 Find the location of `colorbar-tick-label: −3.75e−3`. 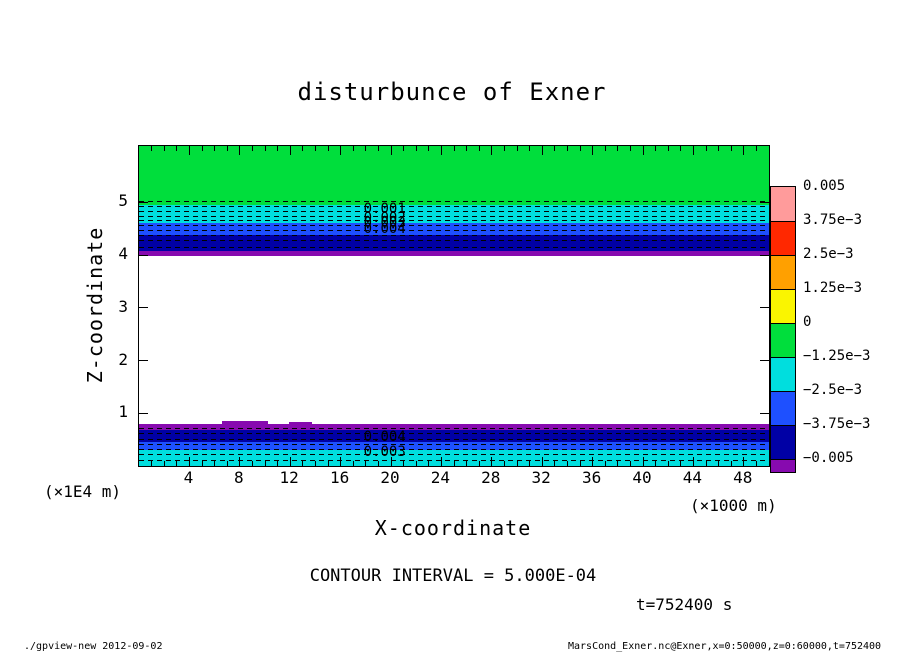

colorbar-tick-label: −3.75e−3 is located at coordinates (837, 424).